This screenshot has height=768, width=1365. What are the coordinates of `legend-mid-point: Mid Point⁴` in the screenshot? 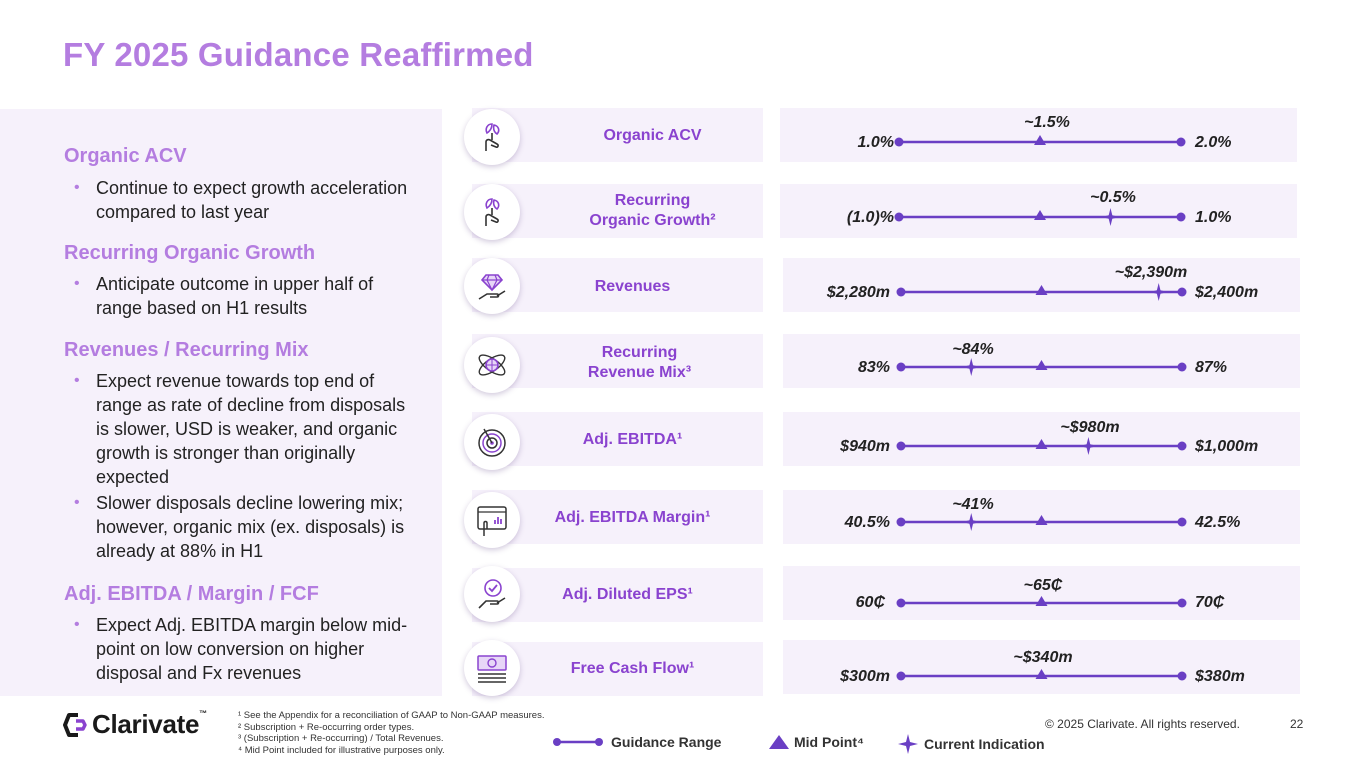 It's located at (816, 742).